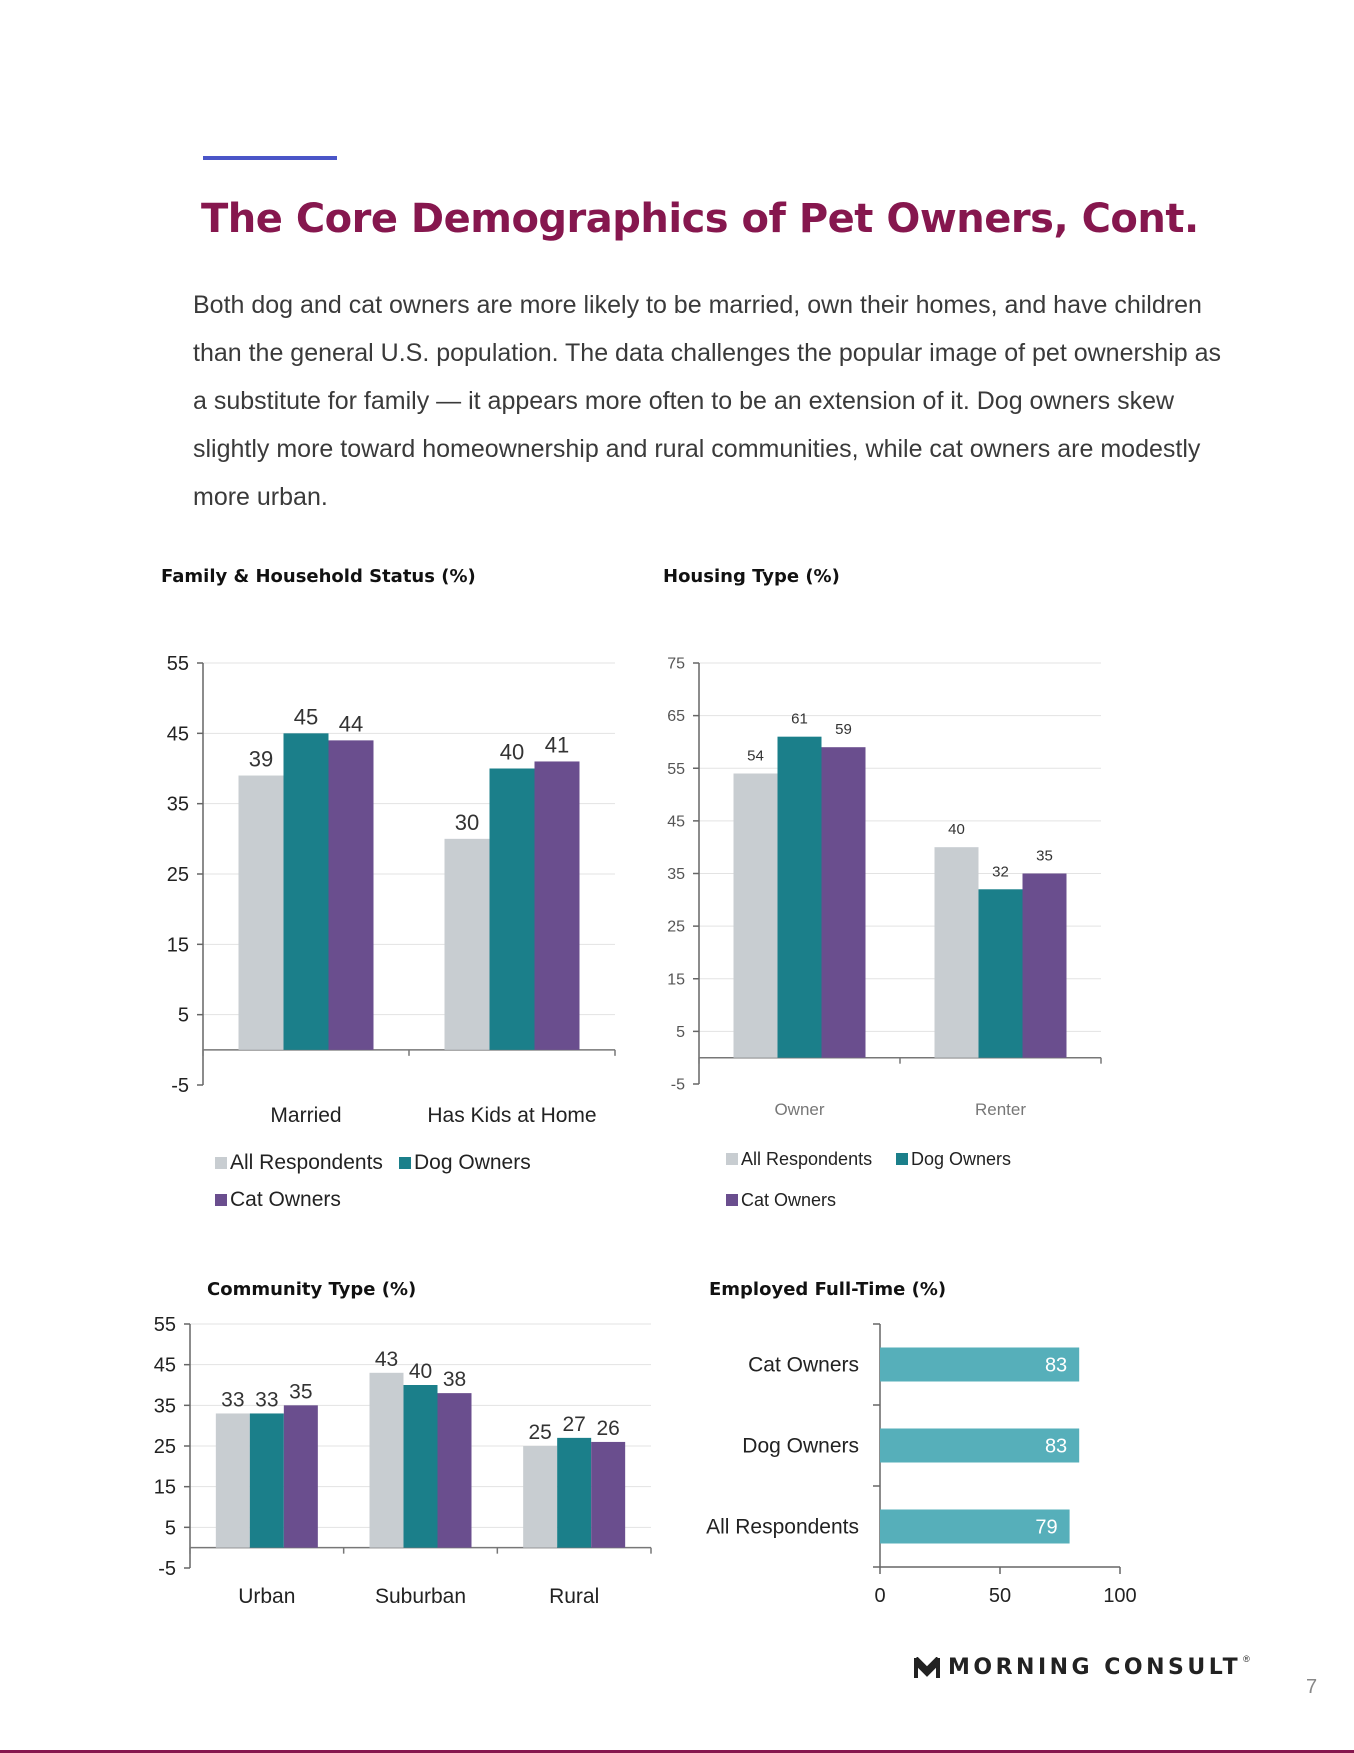 This screenshot has height=1753, width=1354. I want to click on community-category-label: Rural, so click(574, 1596).